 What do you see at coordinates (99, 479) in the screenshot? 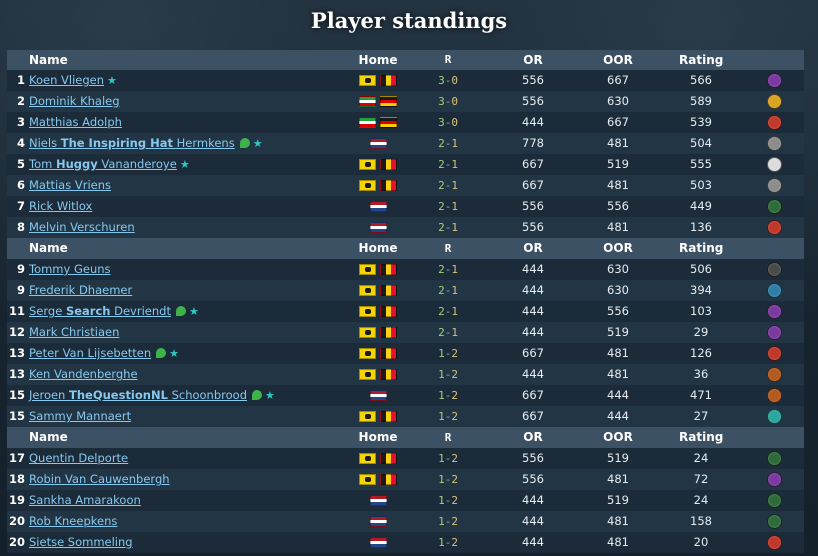
I see `player-name-link: Robin Van Cauwenbergh` at bounding box center [99, 479].